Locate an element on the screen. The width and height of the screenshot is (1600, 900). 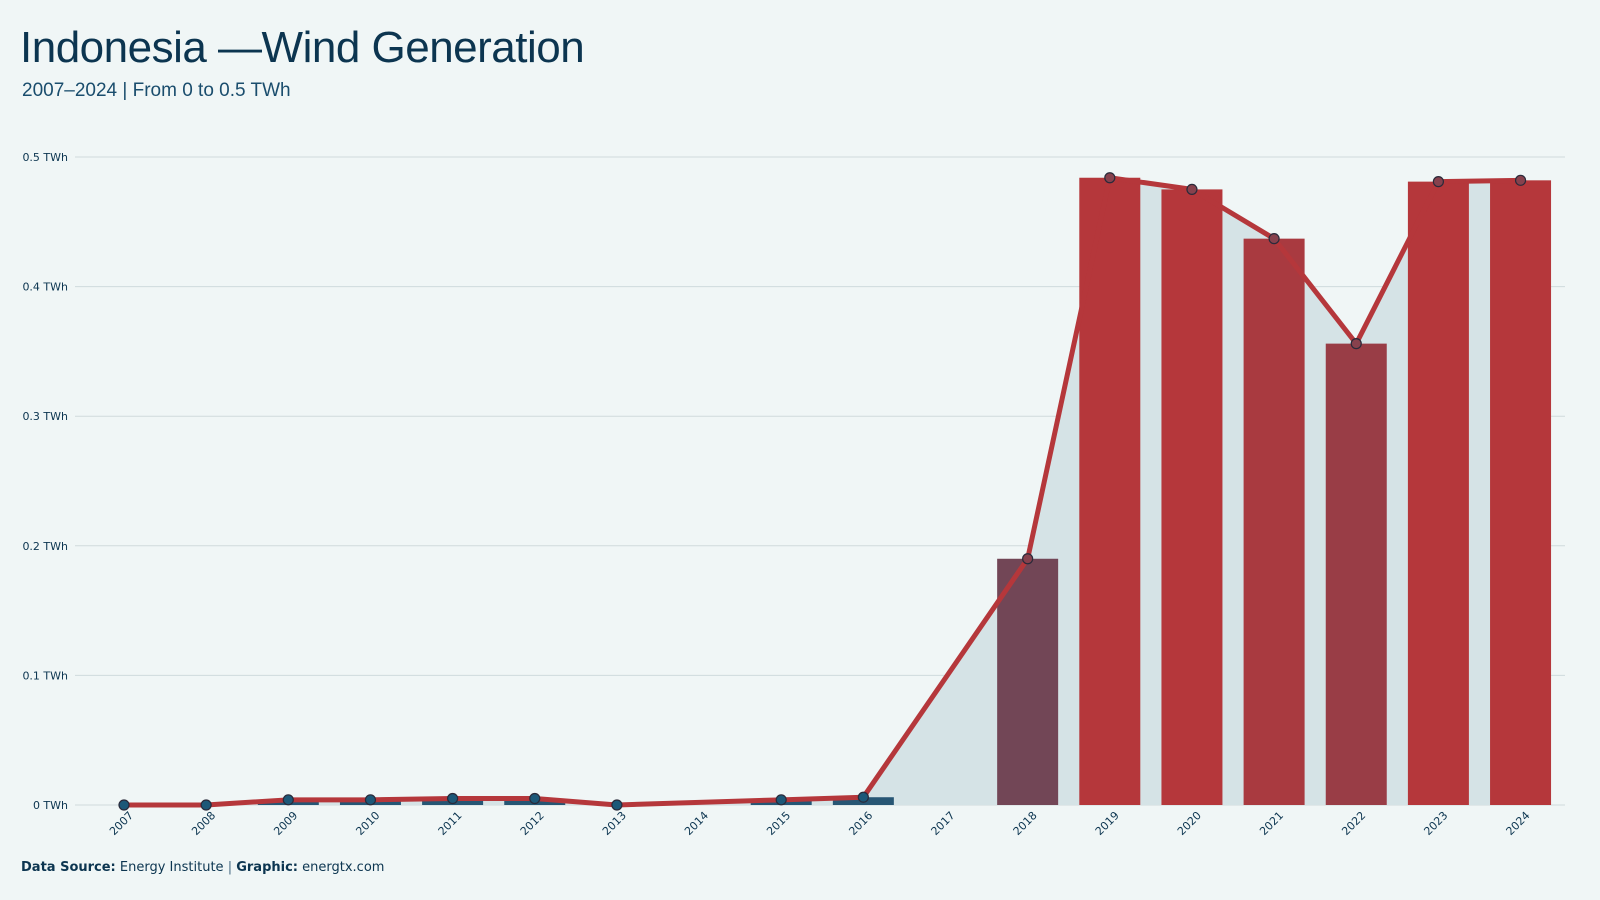
x-tick-label: 2022 is located at coordinates (1353, 823).